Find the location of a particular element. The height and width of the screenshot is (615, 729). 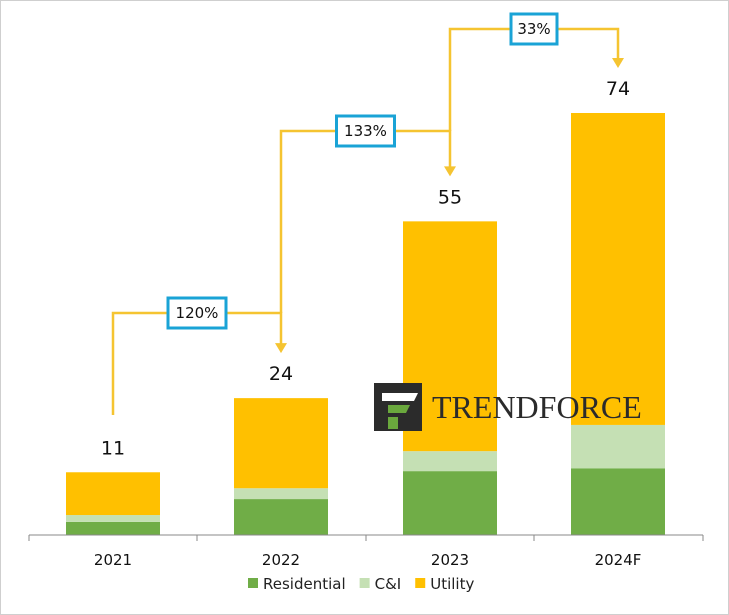

x-tick-label: 2023 is located at coordinates (450, 560).